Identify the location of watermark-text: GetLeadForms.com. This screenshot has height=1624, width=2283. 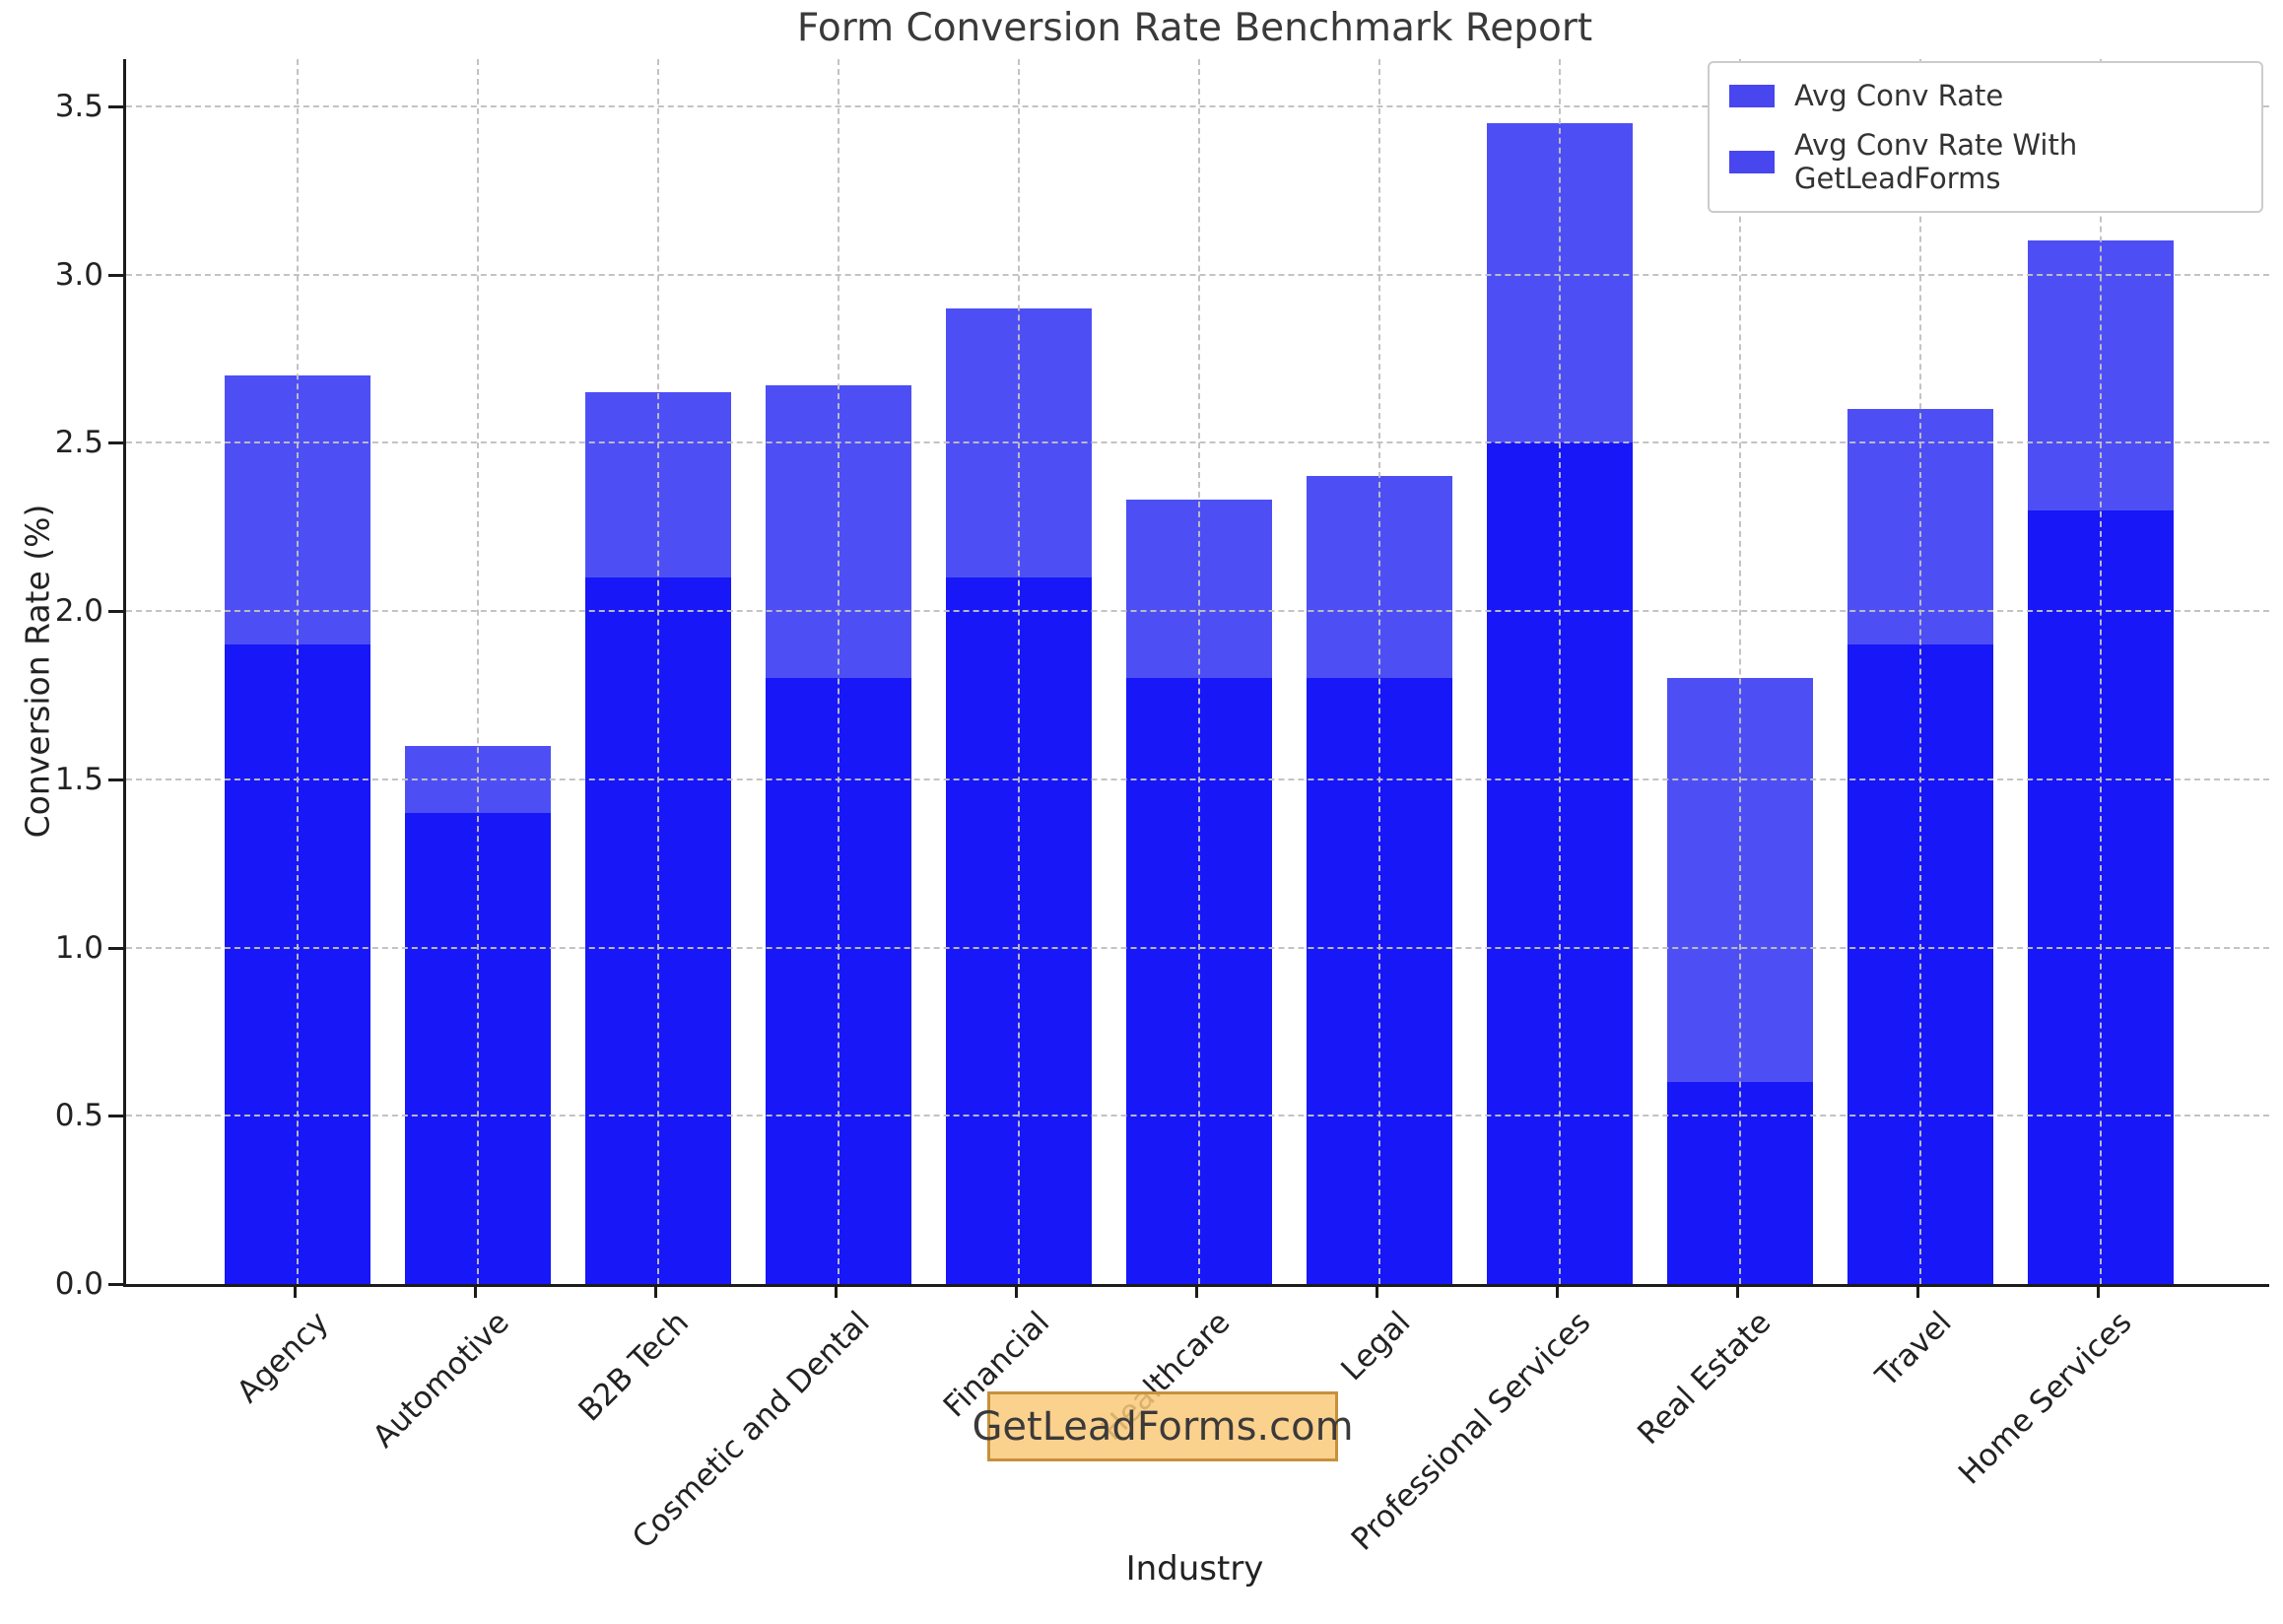
(1163, 1427).